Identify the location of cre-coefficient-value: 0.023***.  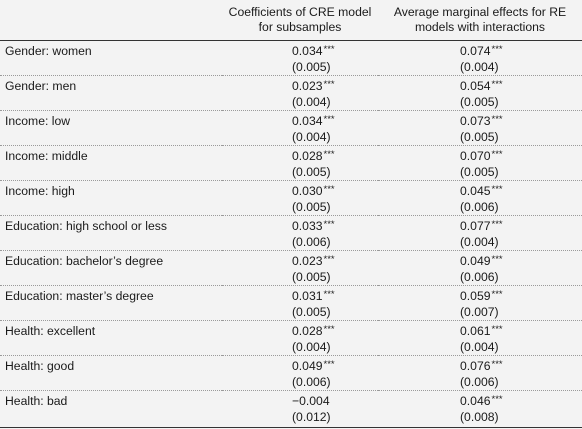
(335, 87).